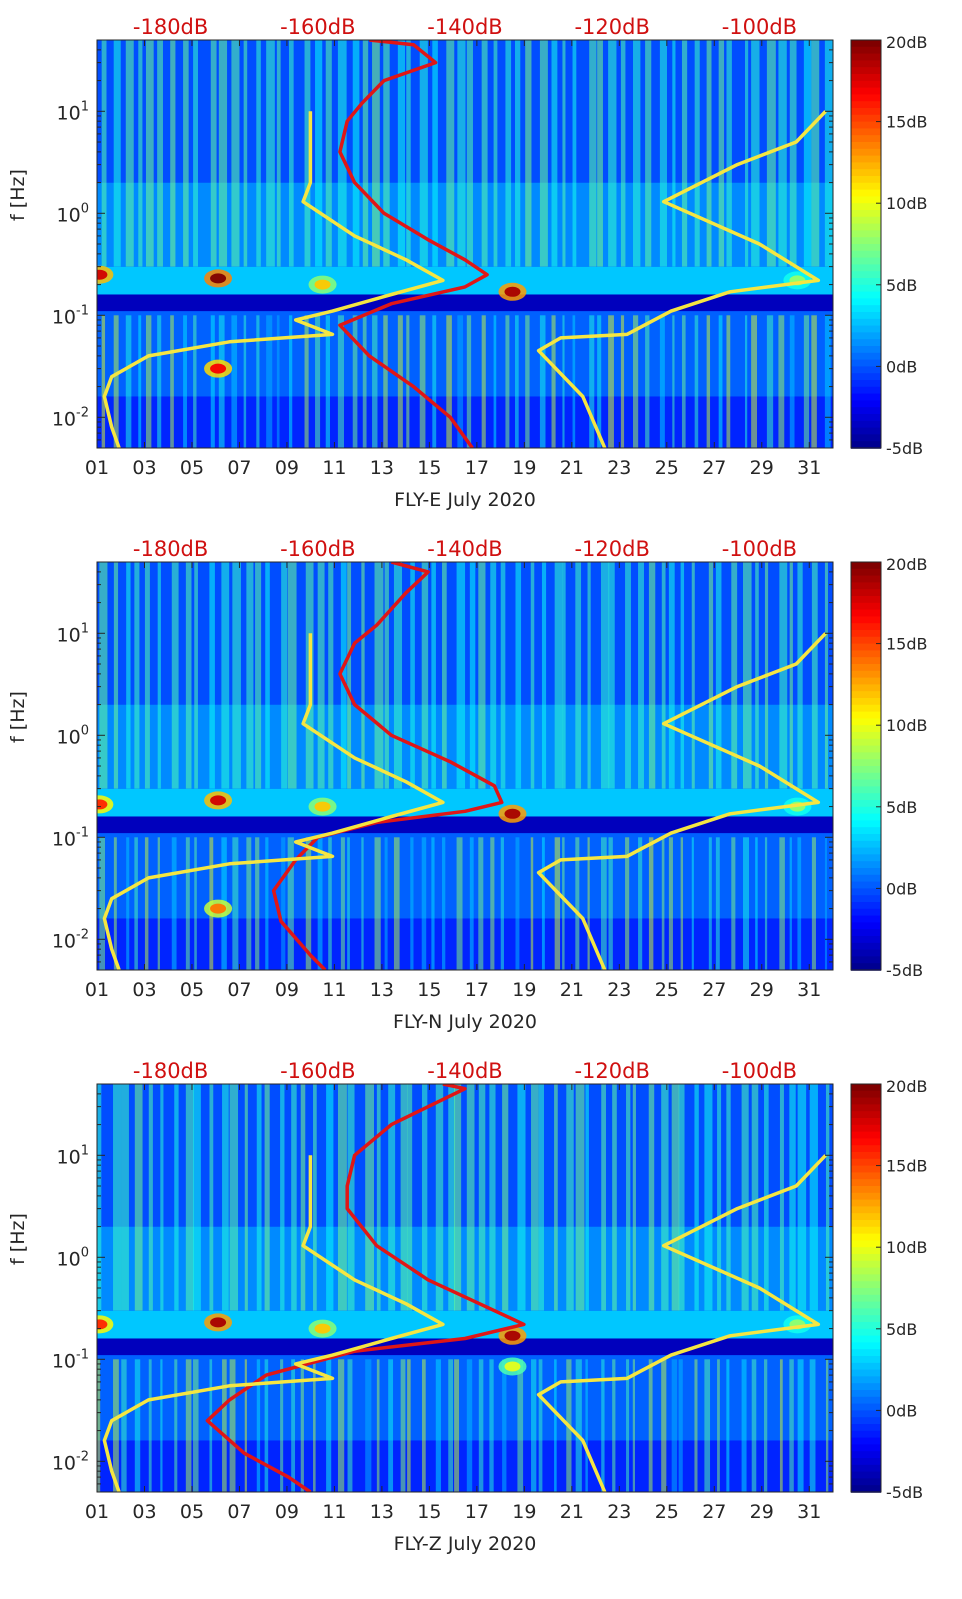 The image size is (962, 1599). What do you see at coordinates (667, 990) in the screenshot?
I see `x-tick-label: 25` at bounding box center [667, 990].